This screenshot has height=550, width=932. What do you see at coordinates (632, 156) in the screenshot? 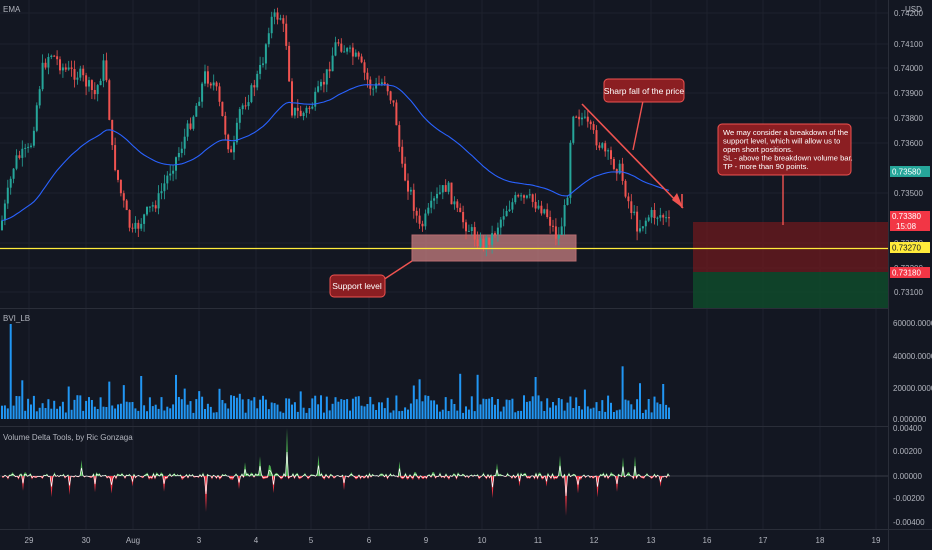
I see `trend-line` at bounding box center [632, 156].